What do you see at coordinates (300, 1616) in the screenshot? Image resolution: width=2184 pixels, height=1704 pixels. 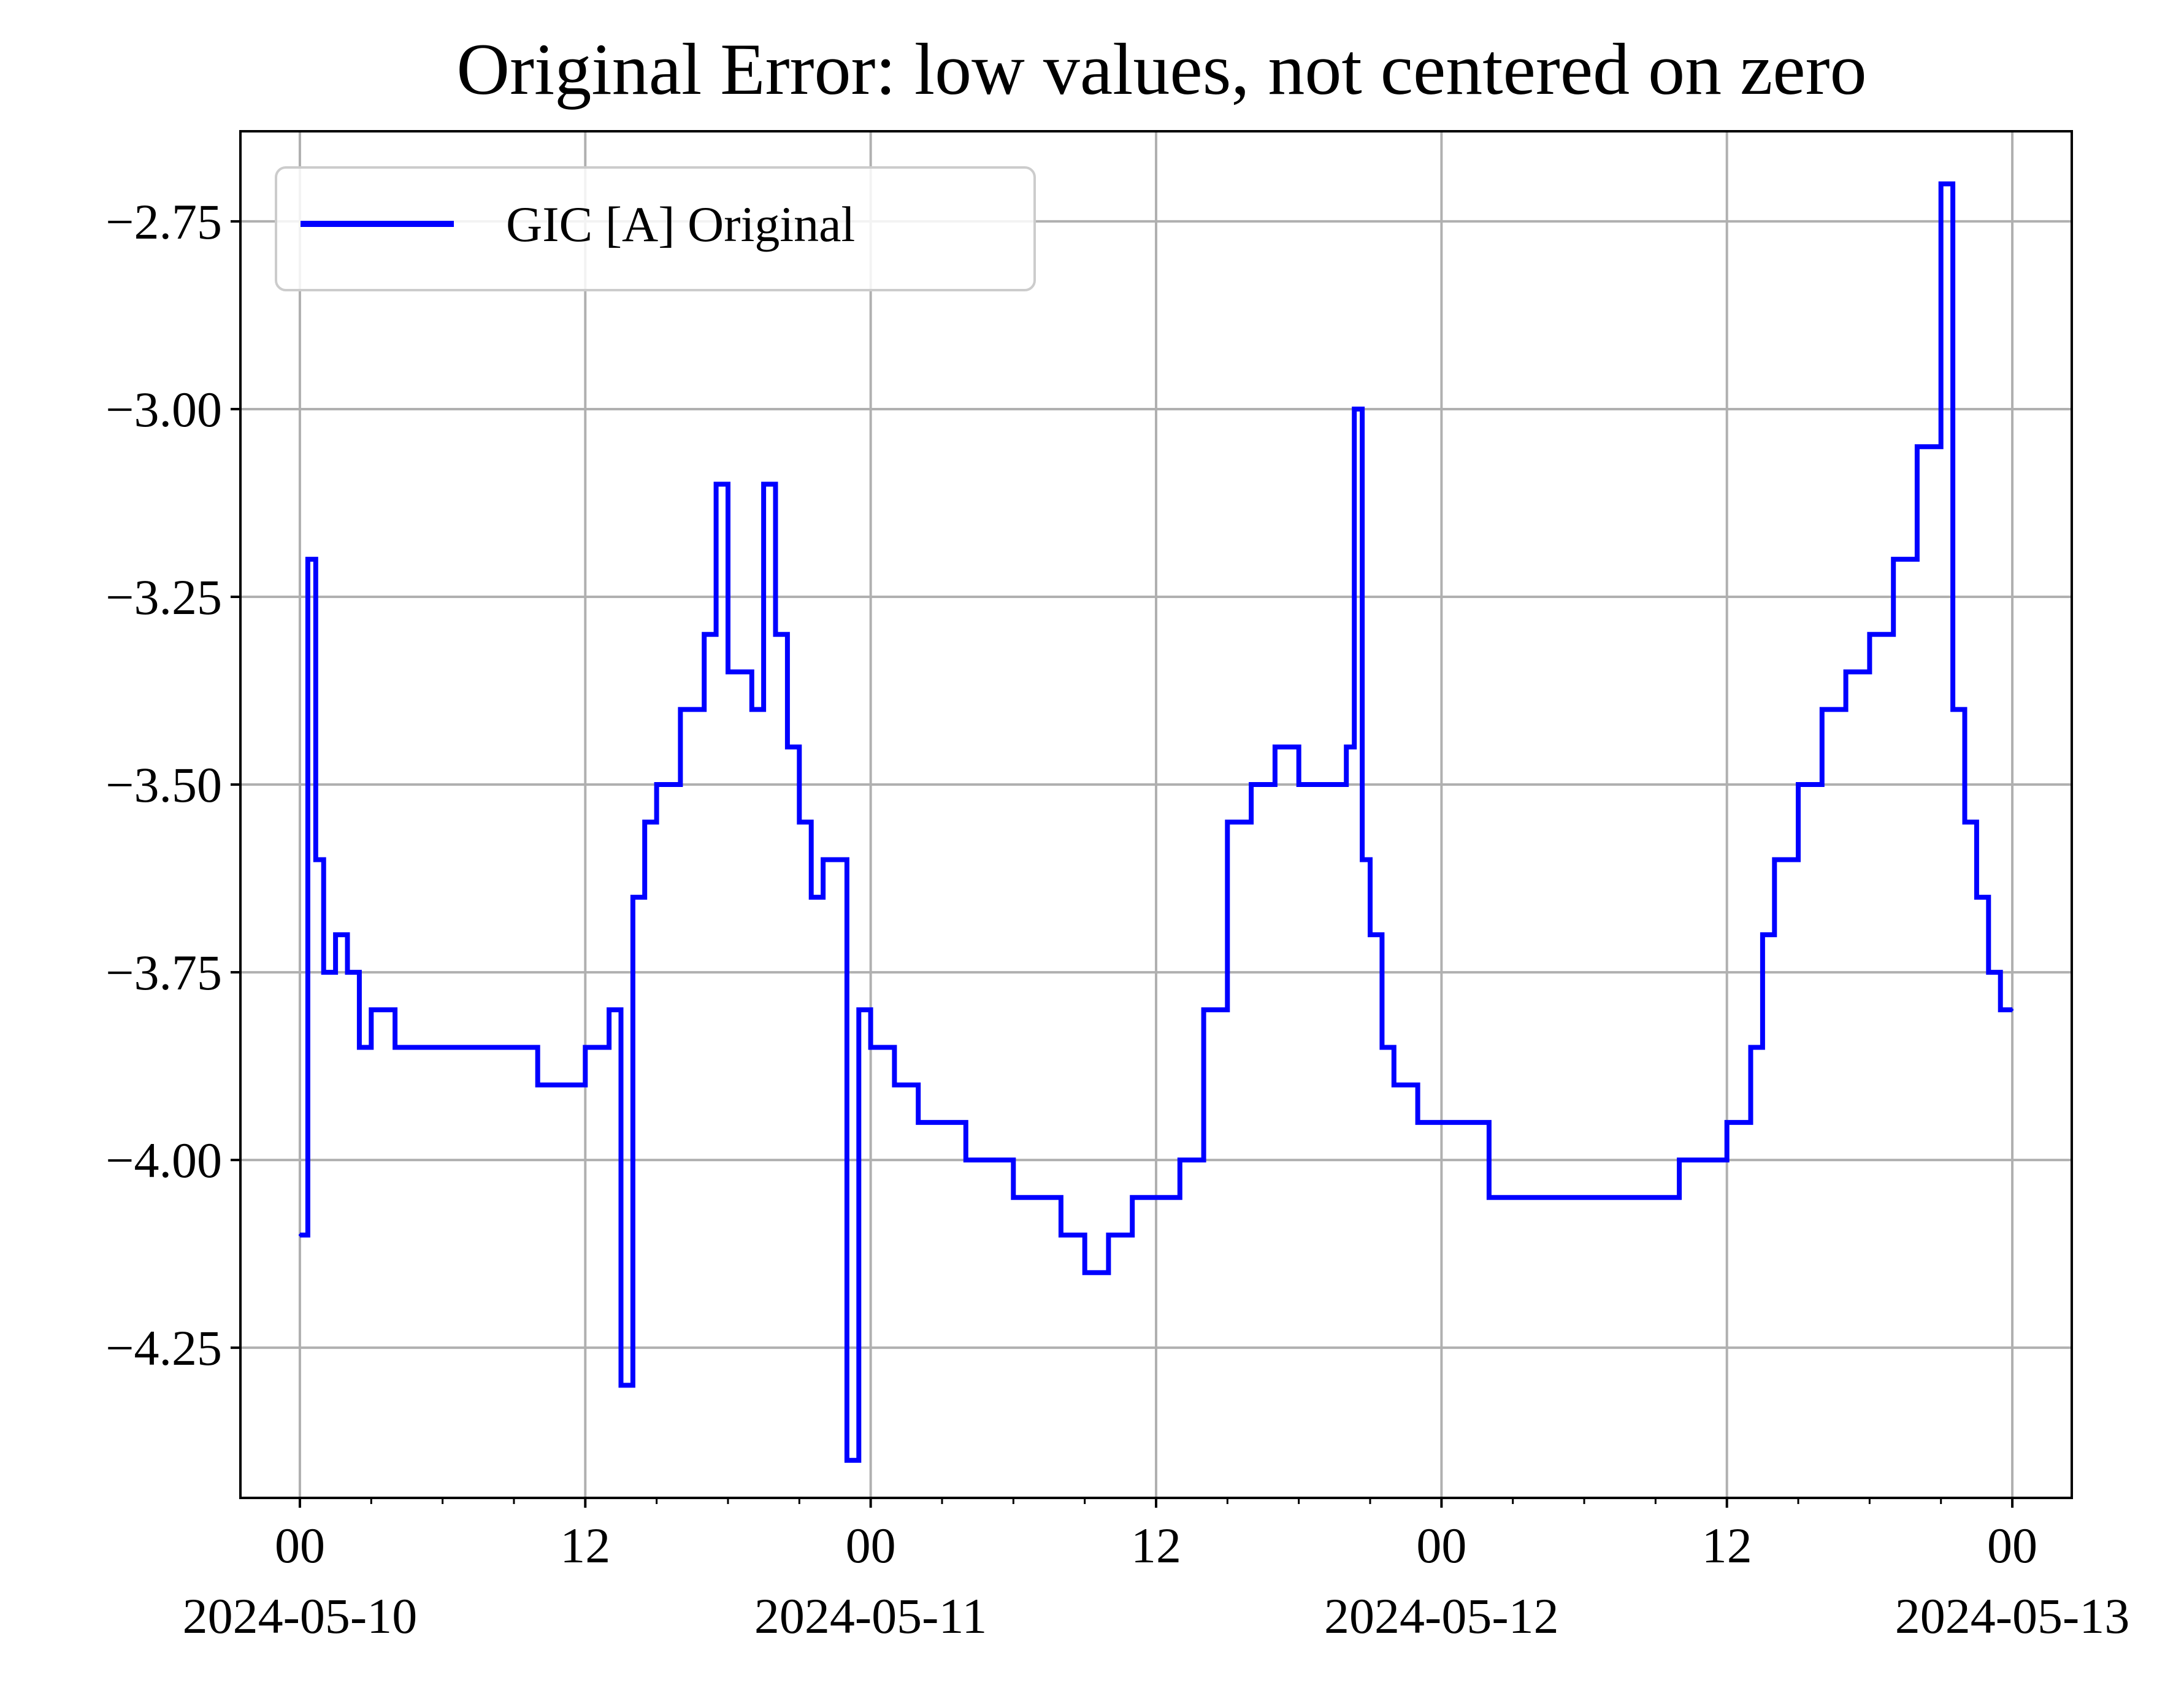 I see `x-tick-date-label: 2024-05-10` at bounding box center [300, 1616].